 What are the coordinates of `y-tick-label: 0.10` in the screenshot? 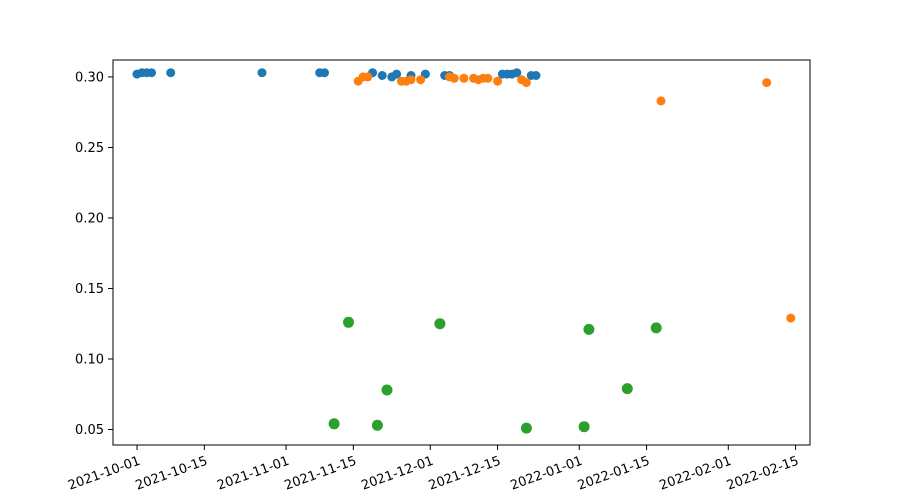 It's located at (89, 359).